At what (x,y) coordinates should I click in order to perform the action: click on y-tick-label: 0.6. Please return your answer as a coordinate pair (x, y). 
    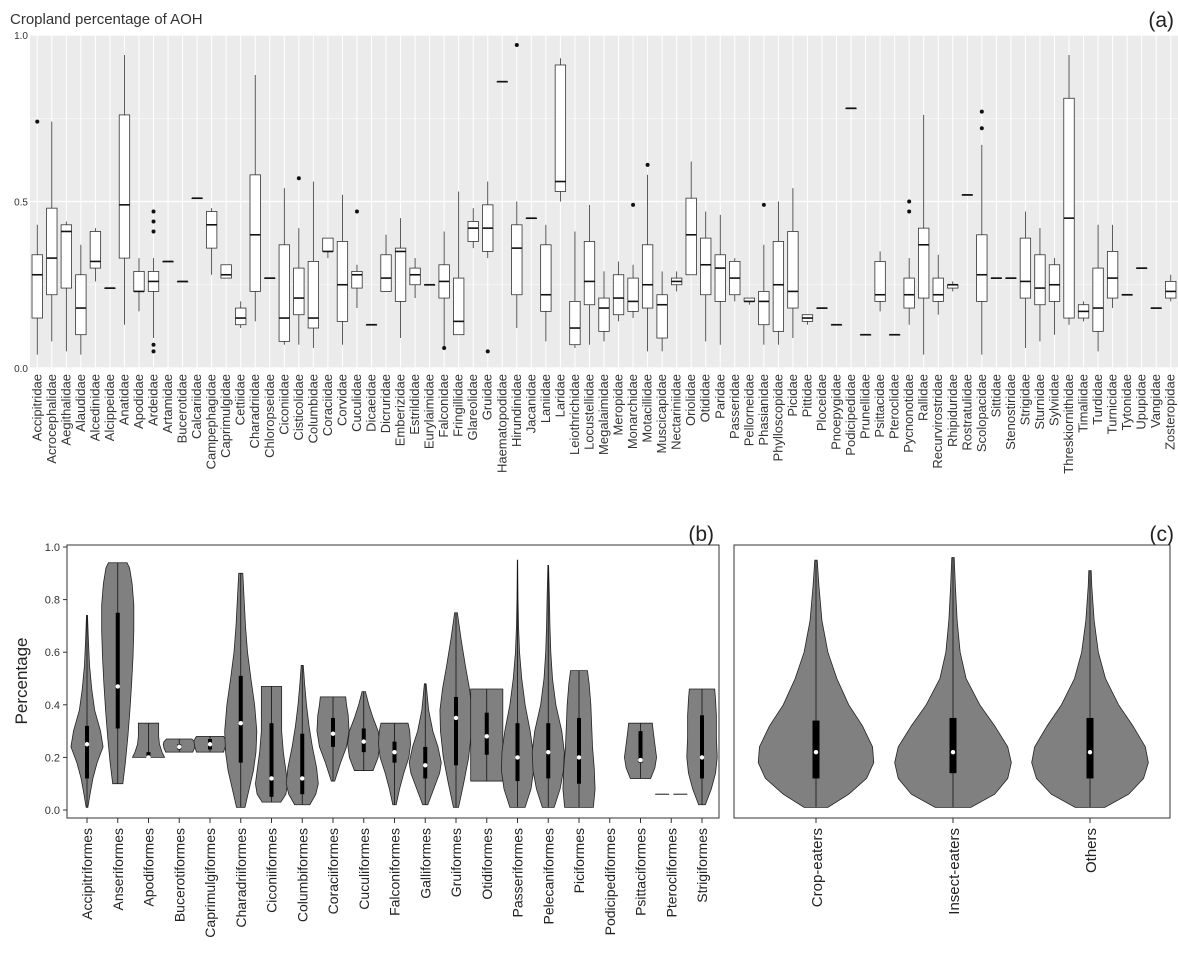
    Looking at the image, I should click on (52, 653).